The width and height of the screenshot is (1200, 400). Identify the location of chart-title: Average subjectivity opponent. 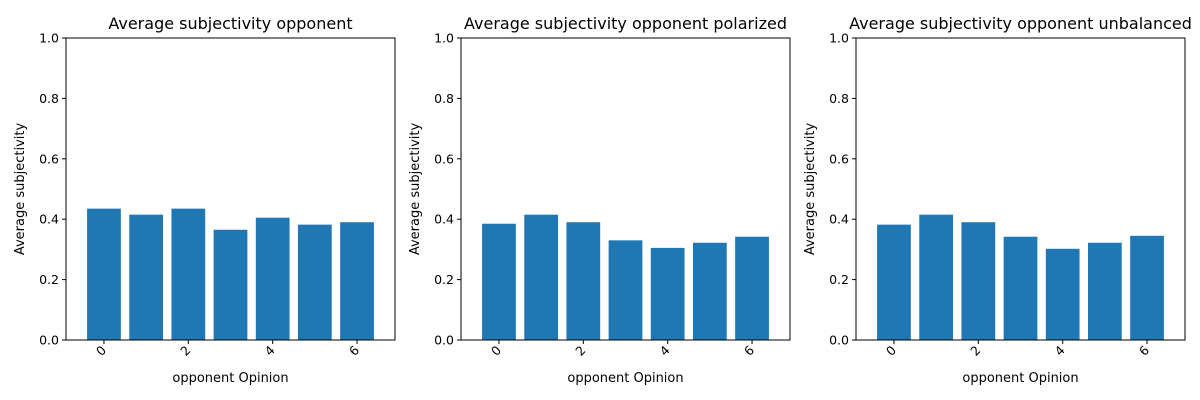
(230, 23).